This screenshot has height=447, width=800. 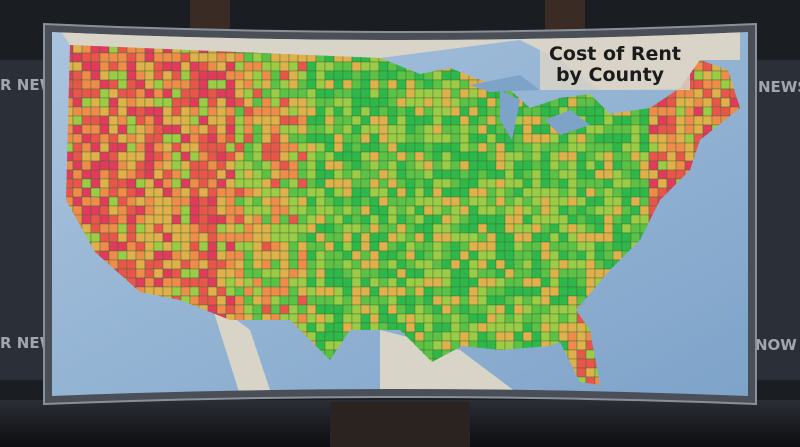 What do you see at coordinates (210, 15) in the screenshot?
I see `pillar` at bounding box center [210, 15].